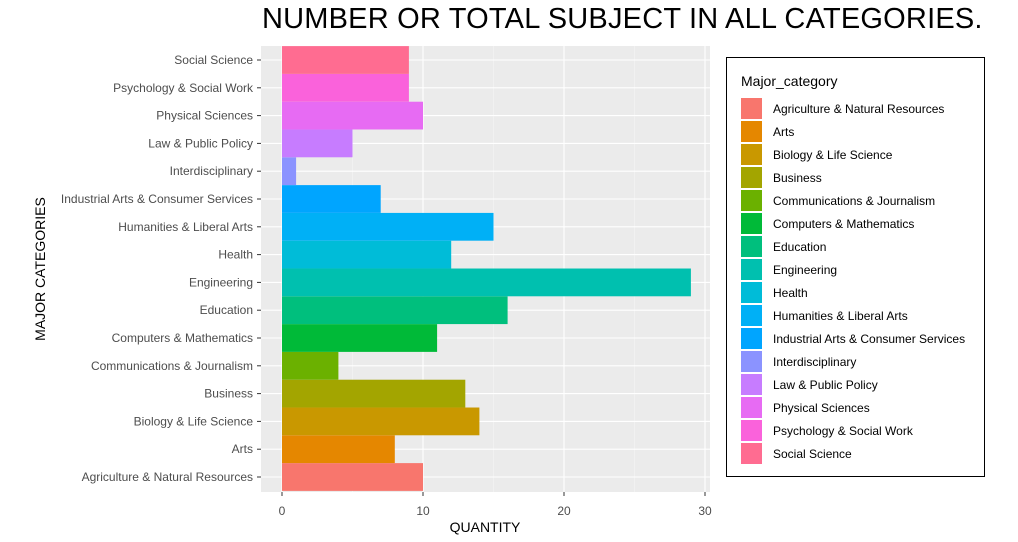 The width and height of the screenshot is (1018, 542). Describe the element at coordinates (345, 87) in the screenshot. I see `bar-psychology-social-work` at that location.